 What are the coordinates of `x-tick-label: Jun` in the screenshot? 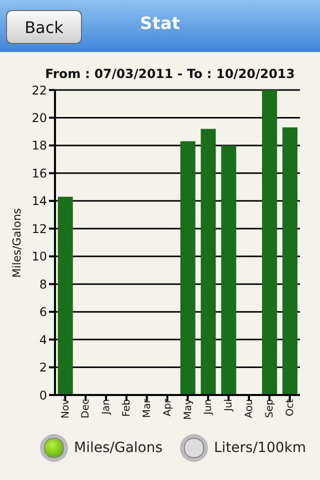 It's located at (208, 407).